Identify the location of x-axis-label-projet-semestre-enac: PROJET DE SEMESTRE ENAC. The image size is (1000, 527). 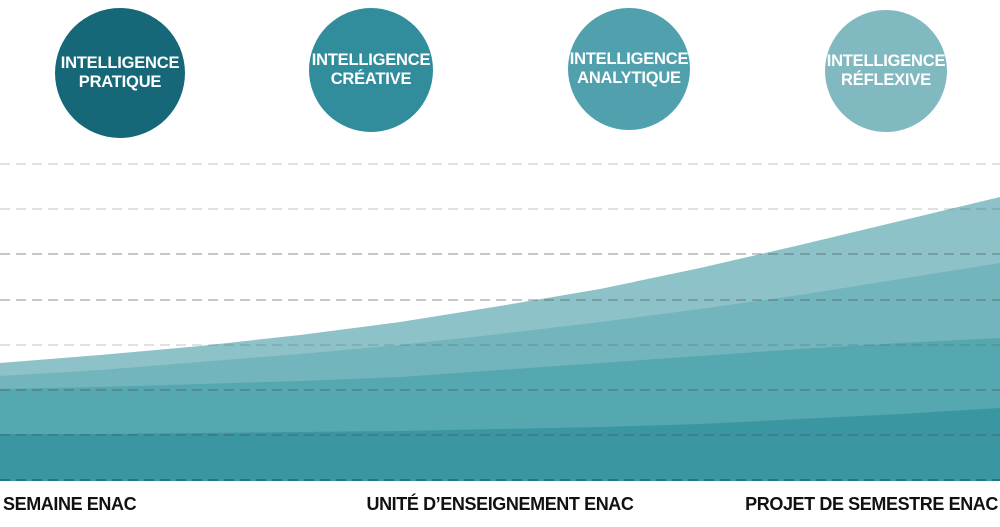
(871, 504).